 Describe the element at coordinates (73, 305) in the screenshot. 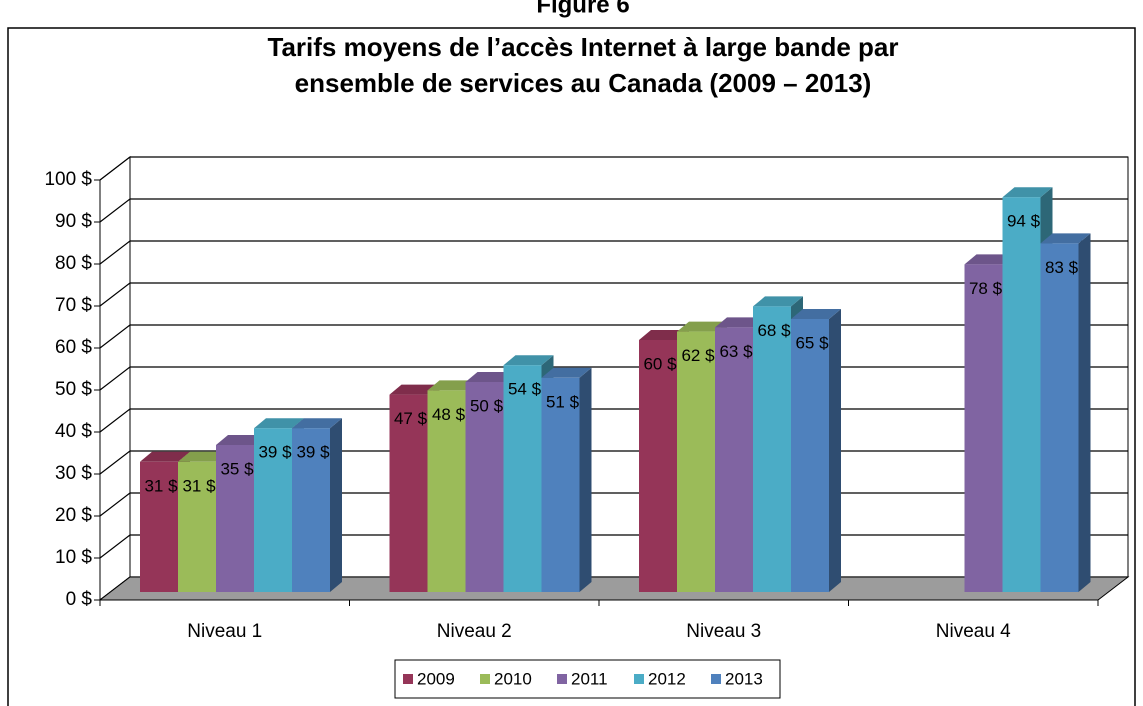

I see `y-tick-label: 70 $` at that location.